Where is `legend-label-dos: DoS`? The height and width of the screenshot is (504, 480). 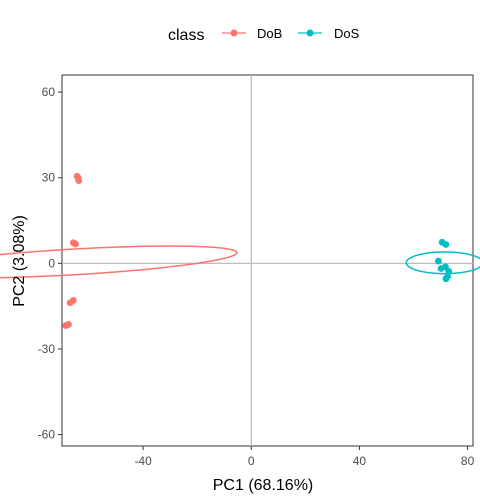 legend-label-dos: DoS is located at coordinates (347, 33).